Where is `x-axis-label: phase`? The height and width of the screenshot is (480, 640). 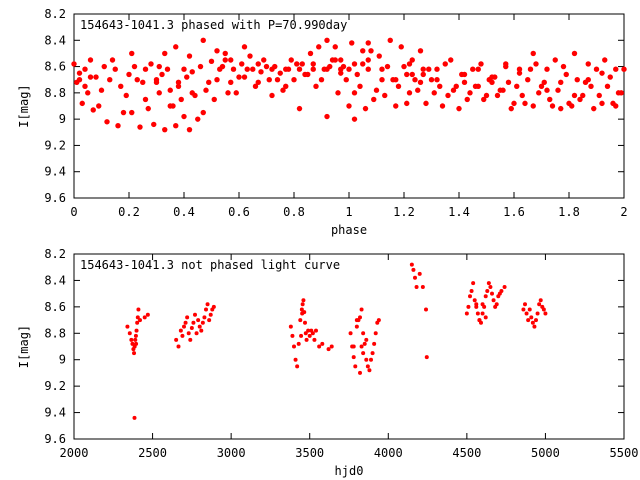
x-axis-label: phase is located at coordinates (349, 230).